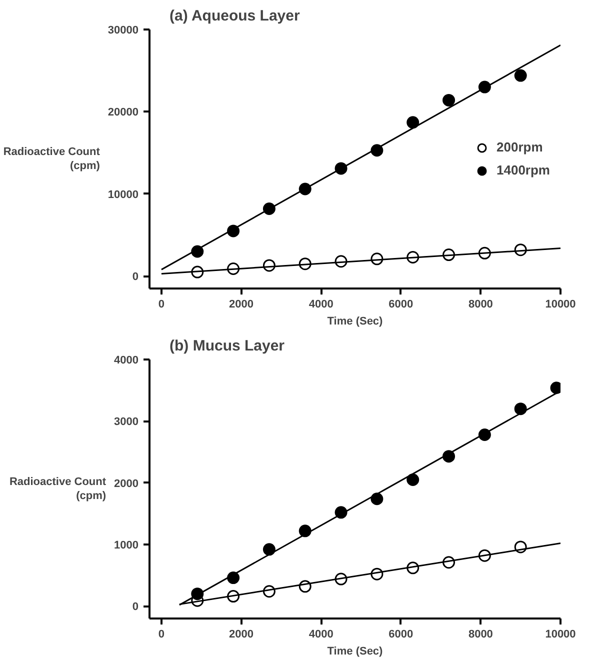 Image resolution: width=610 pixels, height=670 pixels. I want to click on y-tick-label: 3000, so click(126, 422).